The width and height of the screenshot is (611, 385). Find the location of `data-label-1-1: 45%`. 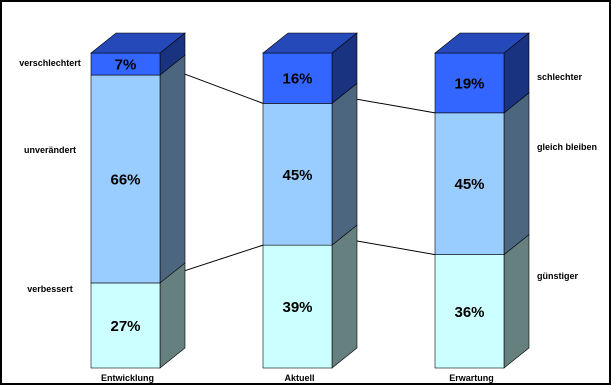

data-label-1-1: 45% is located at coordinates (297, 175).